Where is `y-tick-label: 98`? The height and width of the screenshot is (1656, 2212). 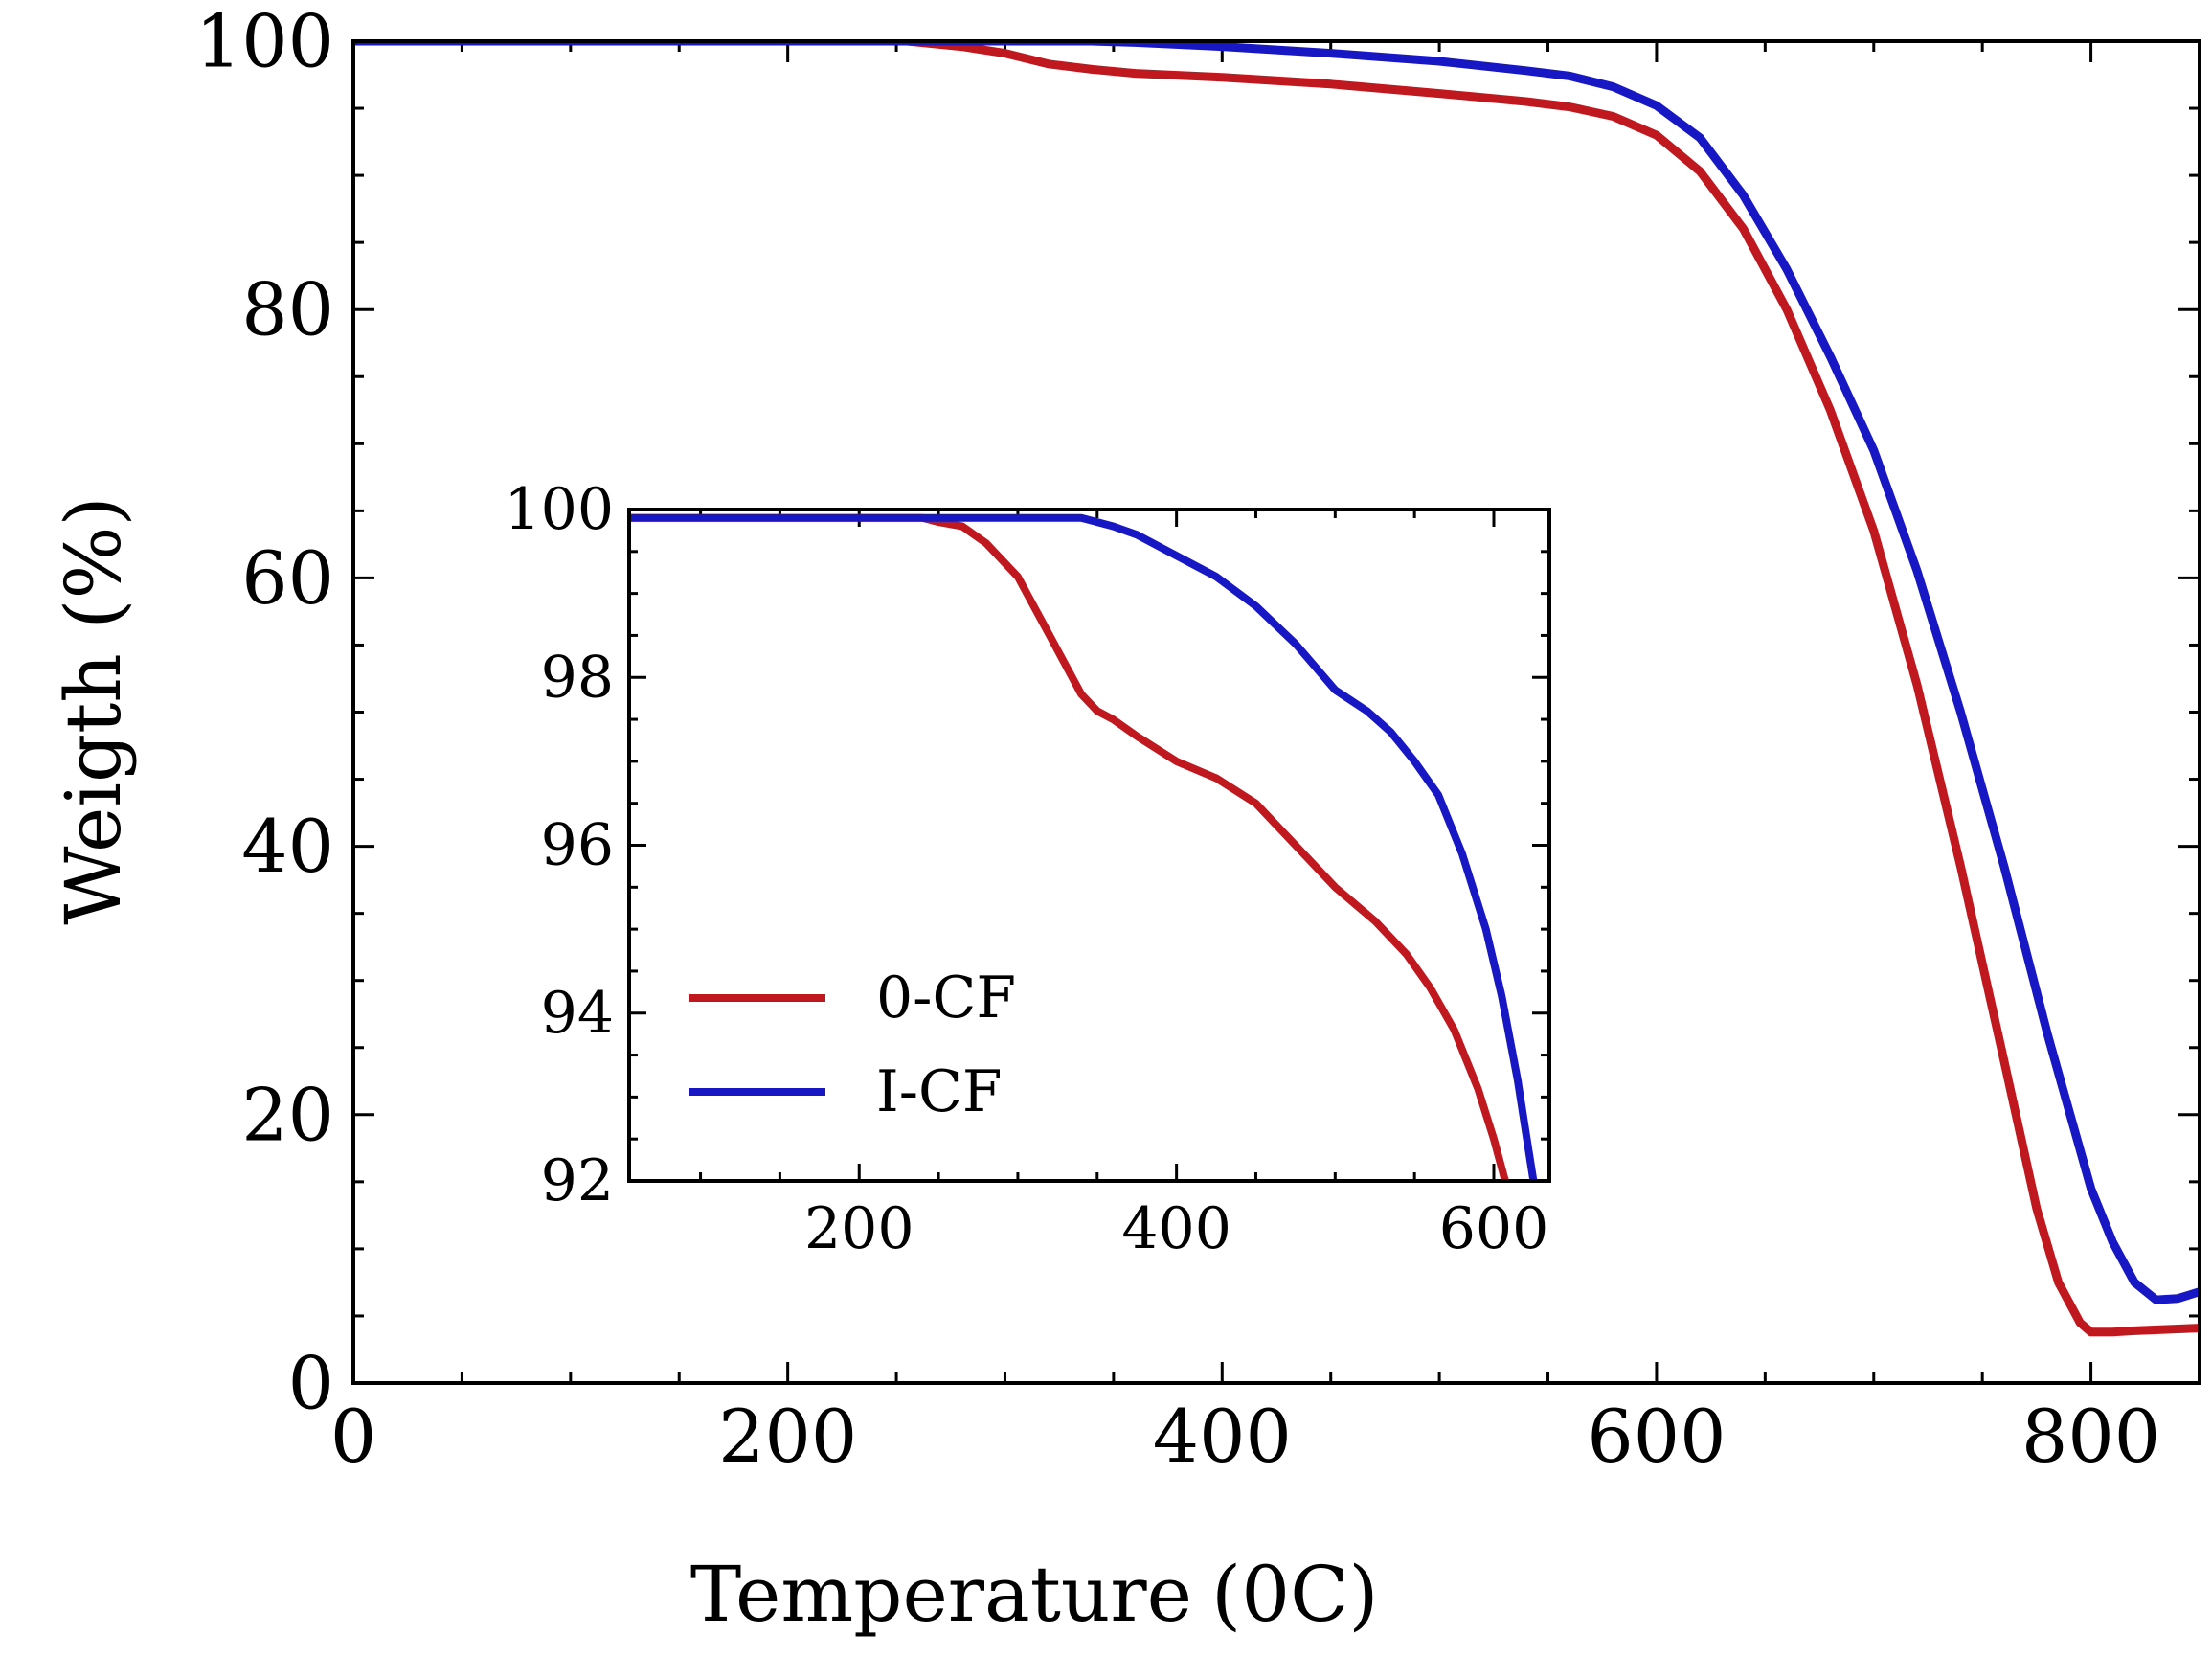
y-tick-label: 98 is located at coordinates (577, 678).